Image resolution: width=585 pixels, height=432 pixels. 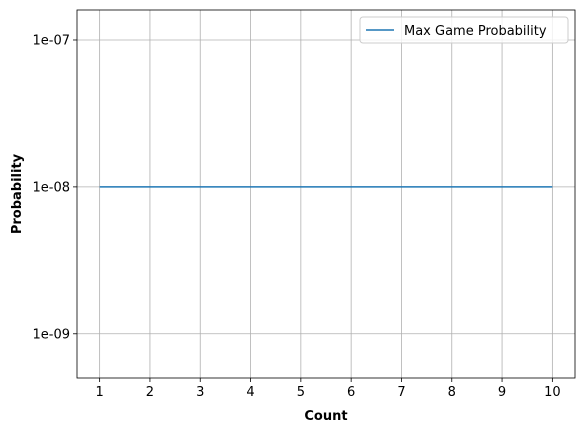 What do you see at coordinates (351, 392) in the screenshot?
I see `x-tick-label: 6` at bounding box center [351, 392].